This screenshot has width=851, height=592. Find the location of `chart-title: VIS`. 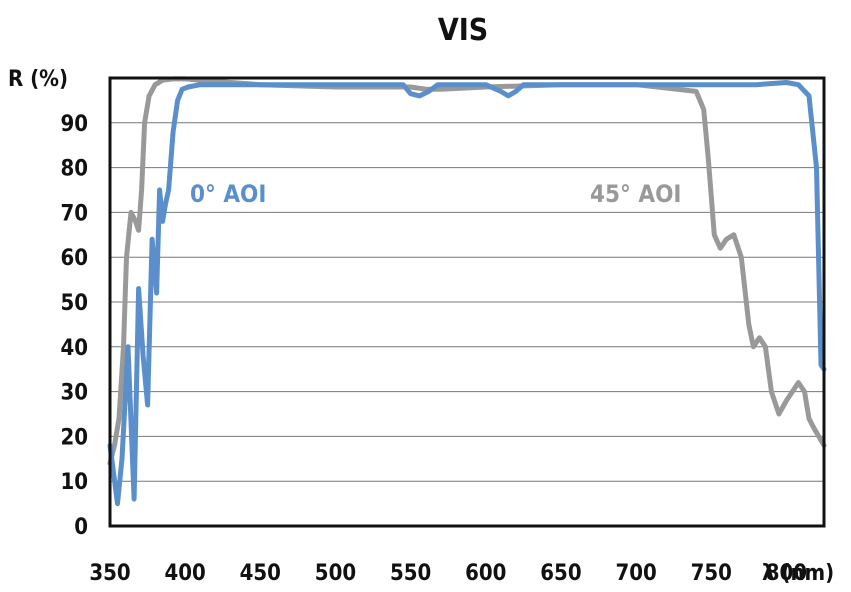

chart-title: VIS is located at coordinates (463, 30).